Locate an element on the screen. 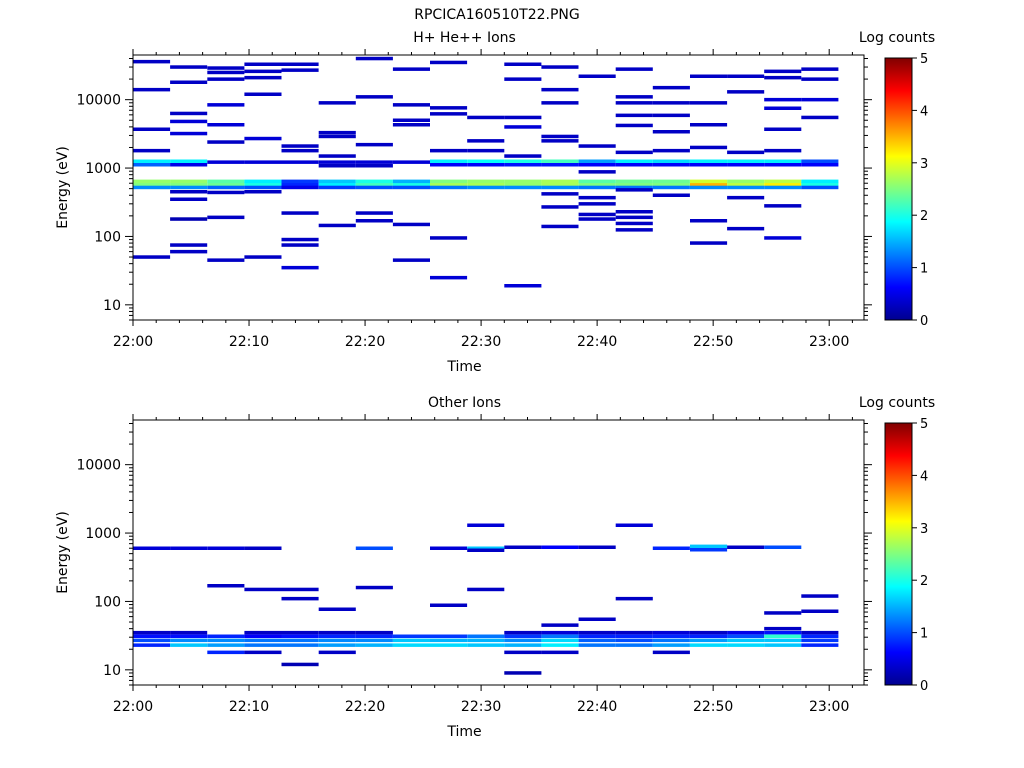 The width and height of the screenshot is (1024, 768). y-tick-label: 1000 is located at coordinates (103, 169).